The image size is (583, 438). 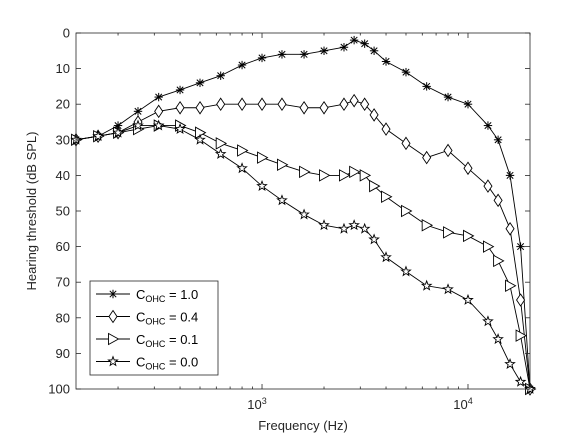 I want to click on legend-label-3: COHC = 0.0, so click(x=167, y=363).